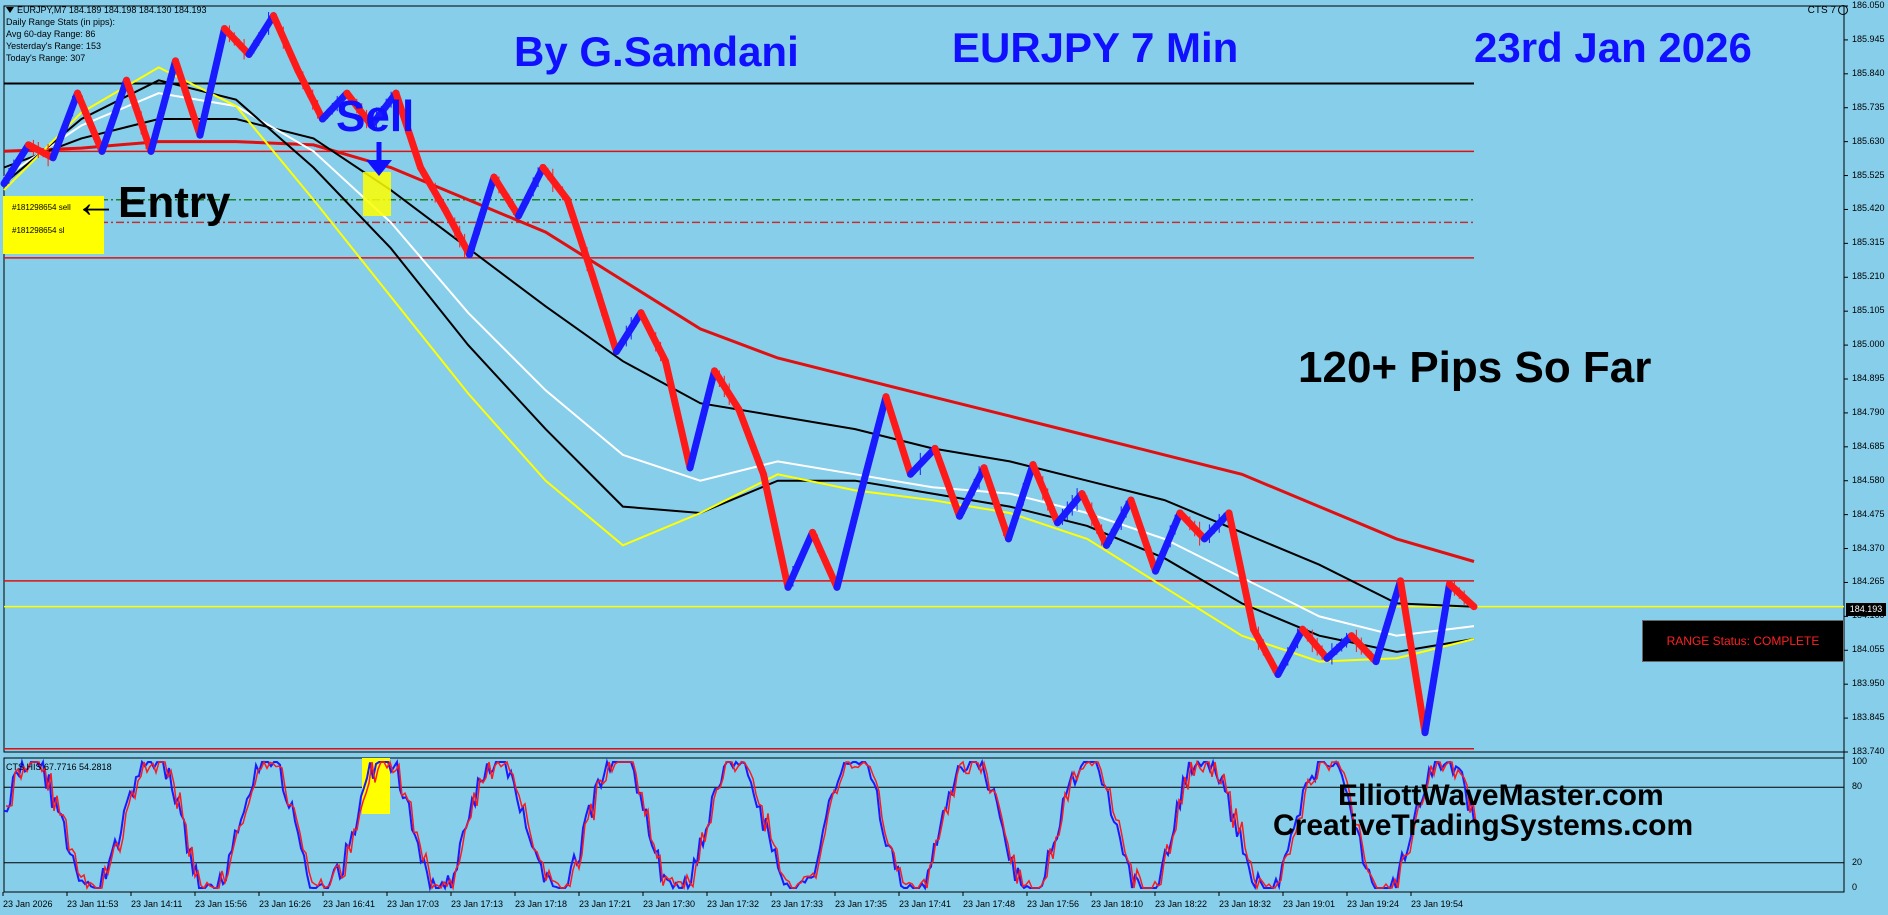 The image size is (1888, 915). I want to click on x-tick-label: 23 Jan 17:13, so click(477, 904).